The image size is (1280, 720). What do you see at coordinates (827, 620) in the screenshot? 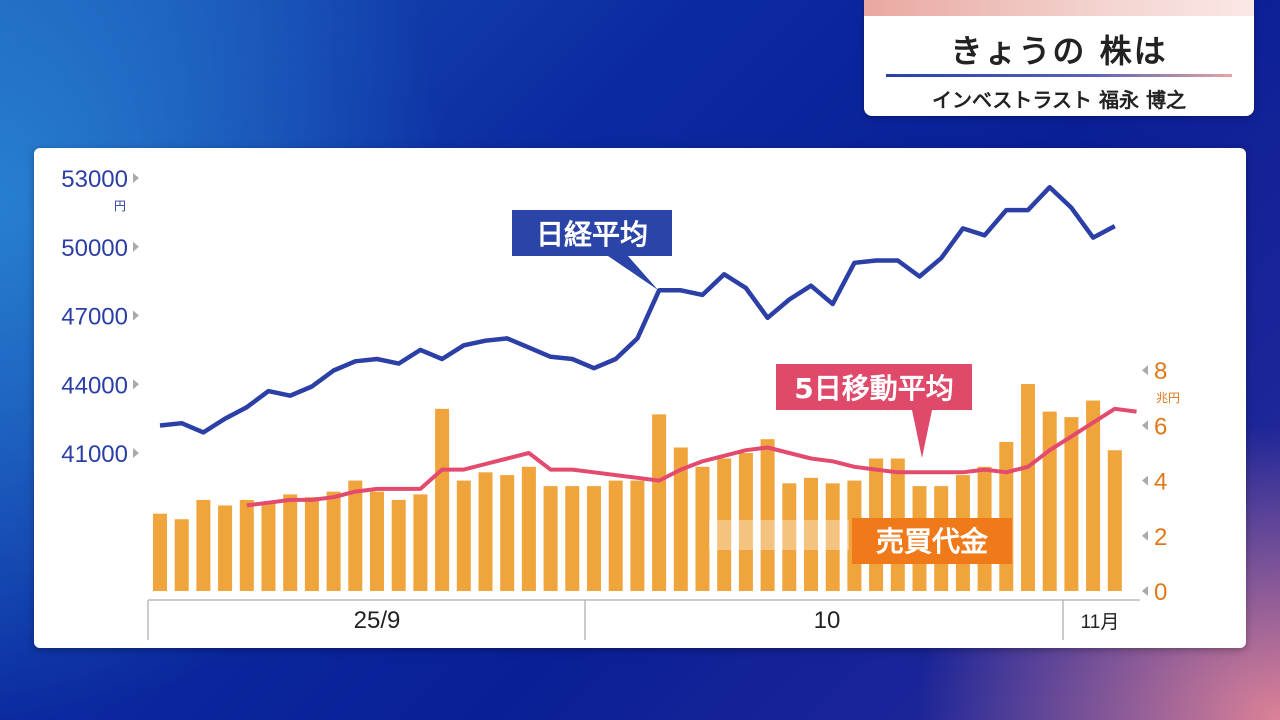
I see `x-tick-label: 10` at bounding box center [827, 620].